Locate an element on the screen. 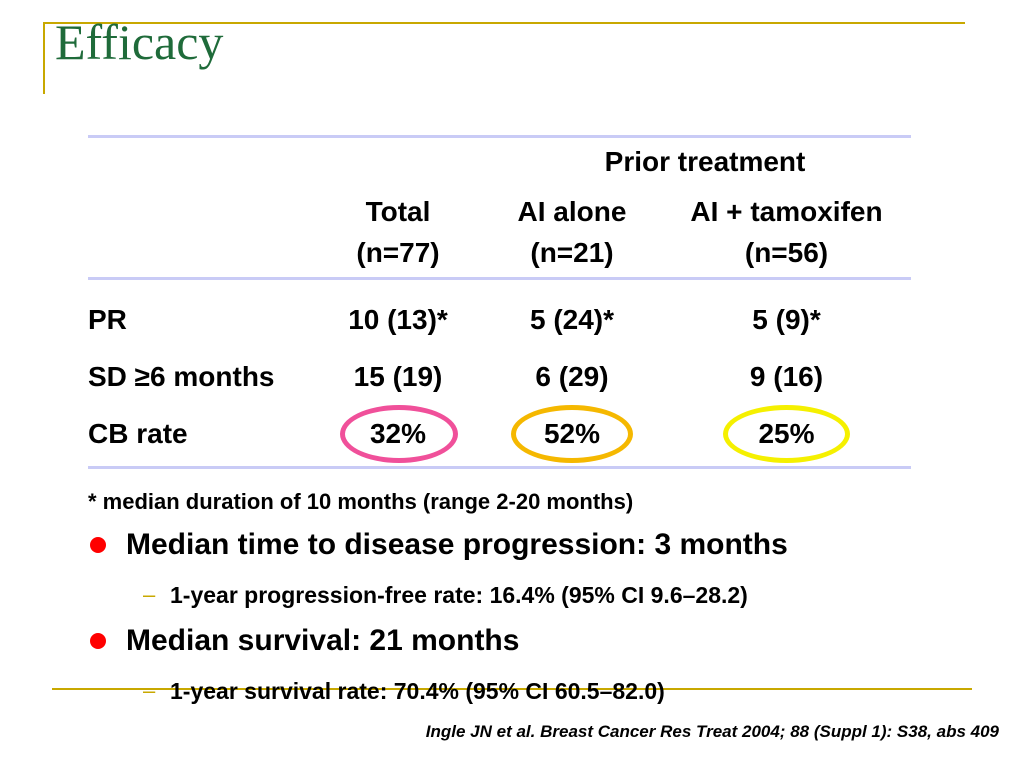 The image size is (1024, 768). row-label-pr: PR is located at coordinates (107, 319).